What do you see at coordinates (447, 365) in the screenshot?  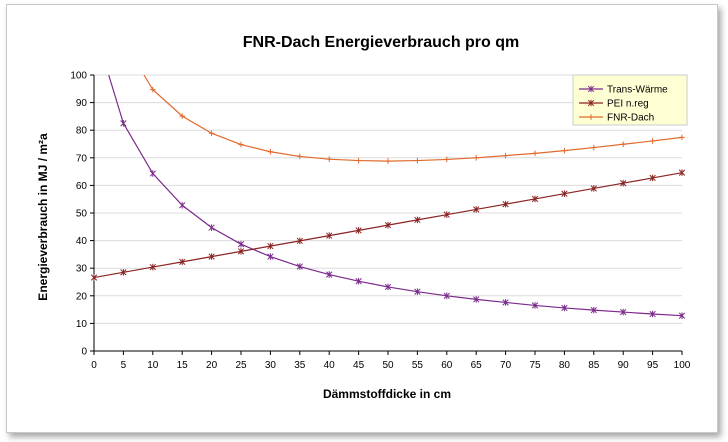 I see `x-tick-label: 60` at bounding box center [447, 365].